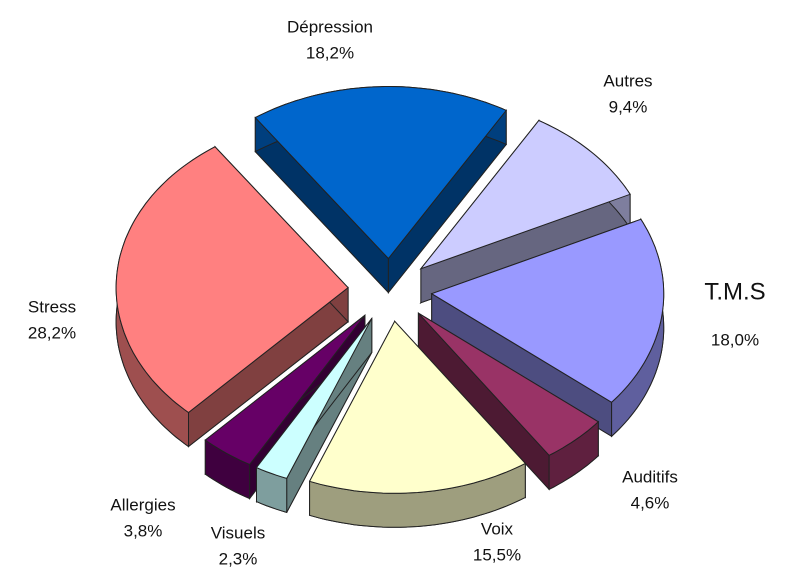 The image size is (793, 572). What do you see at coordinates (330, 52) in the screenshot?
I see `value-label: 18,2%` at bounding box center [330, 52].